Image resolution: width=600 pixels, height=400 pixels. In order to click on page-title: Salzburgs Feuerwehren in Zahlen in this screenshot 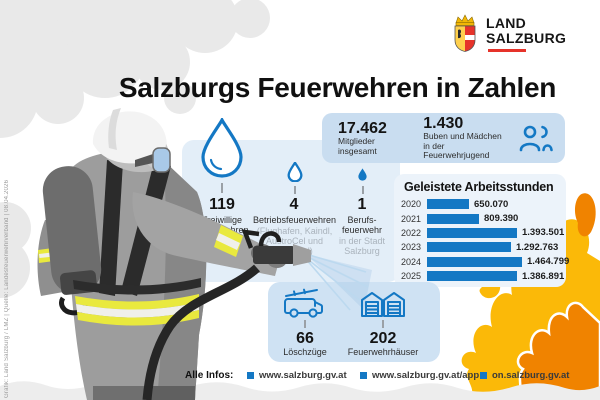, I will do `click(337, 87)`.